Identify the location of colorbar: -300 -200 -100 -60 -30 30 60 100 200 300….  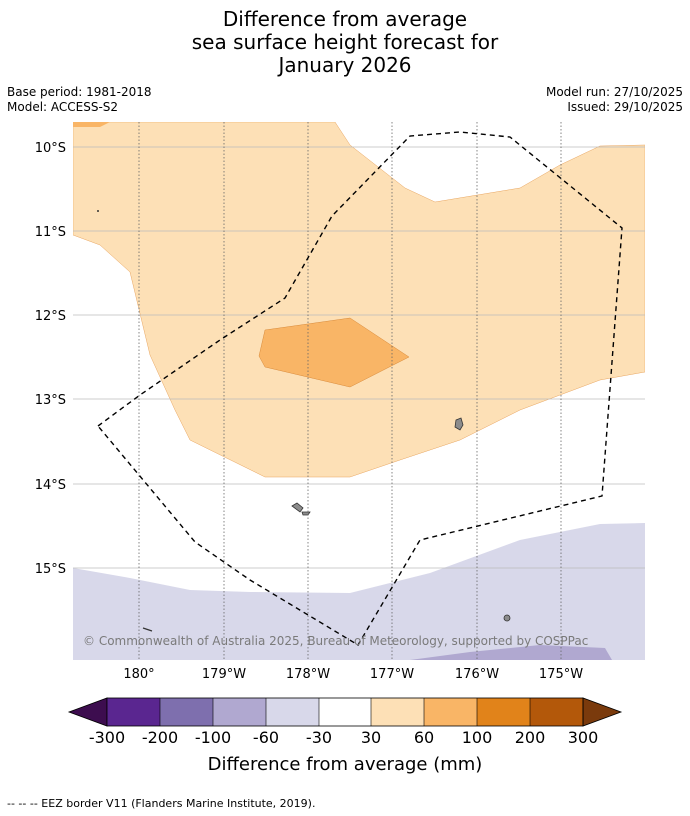
(345, 736).